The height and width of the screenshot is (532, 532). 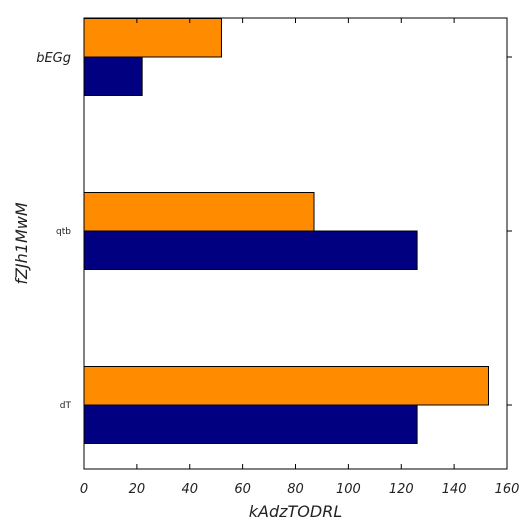 I want to click on bar-series1-qtb, so click(x=199, y=212).